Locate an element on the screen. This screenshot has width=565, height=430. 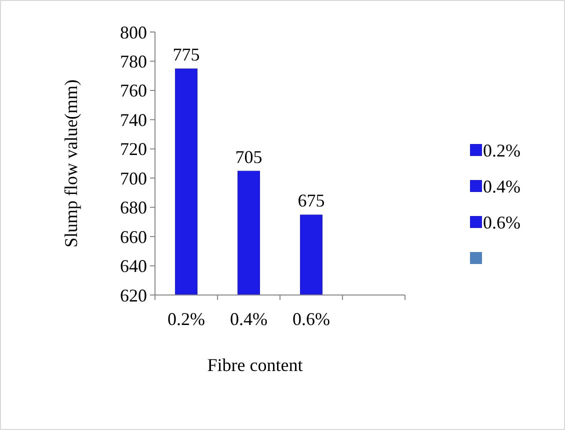
x-tick-label: 0.6% is located at coordinates (311, 319).